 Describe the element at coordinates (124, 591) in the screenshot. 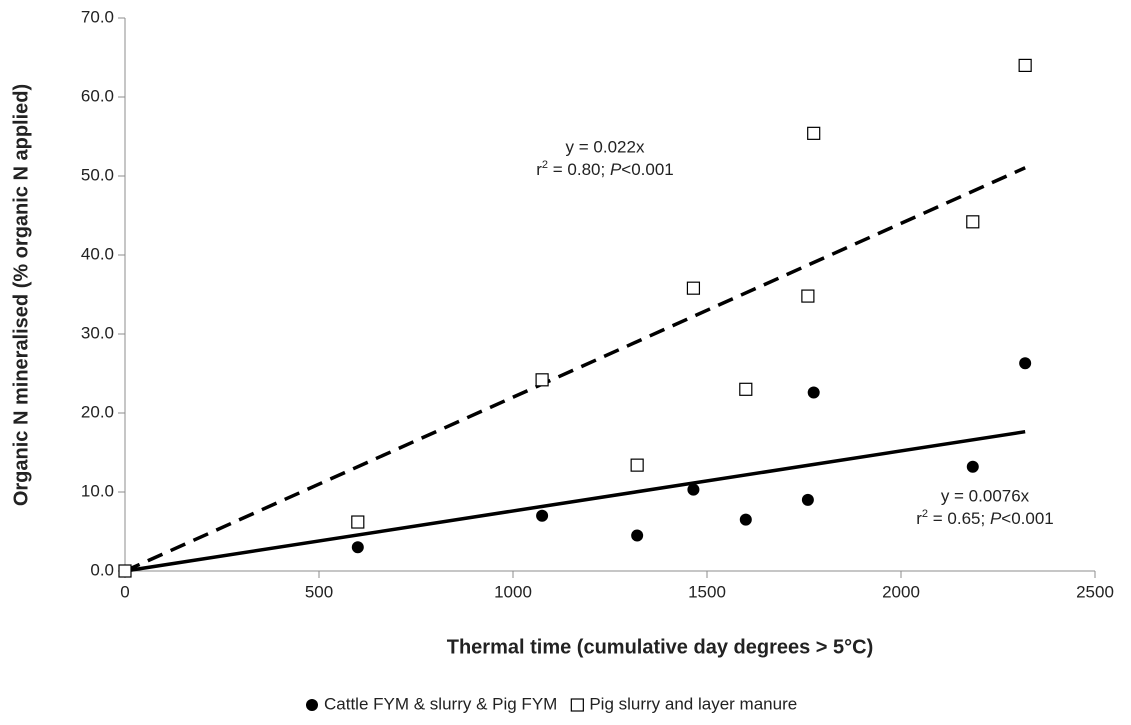

I see `x-tick-label: 0` at that location.